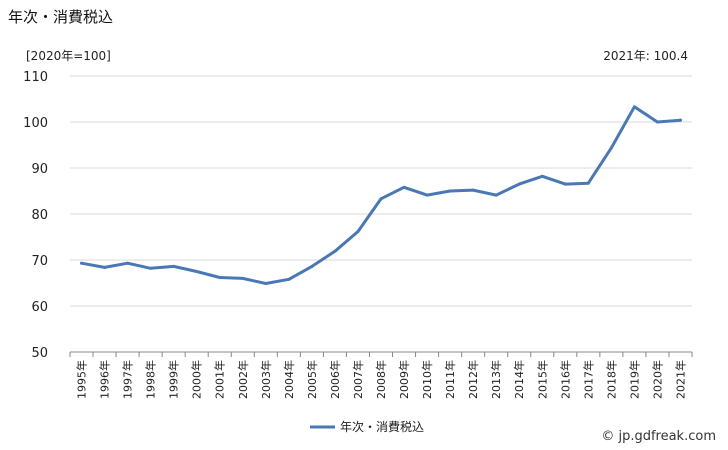 This screenshot has width=728, height=450. I want to click on x-tick-label: 1996年, so click(105, 379).